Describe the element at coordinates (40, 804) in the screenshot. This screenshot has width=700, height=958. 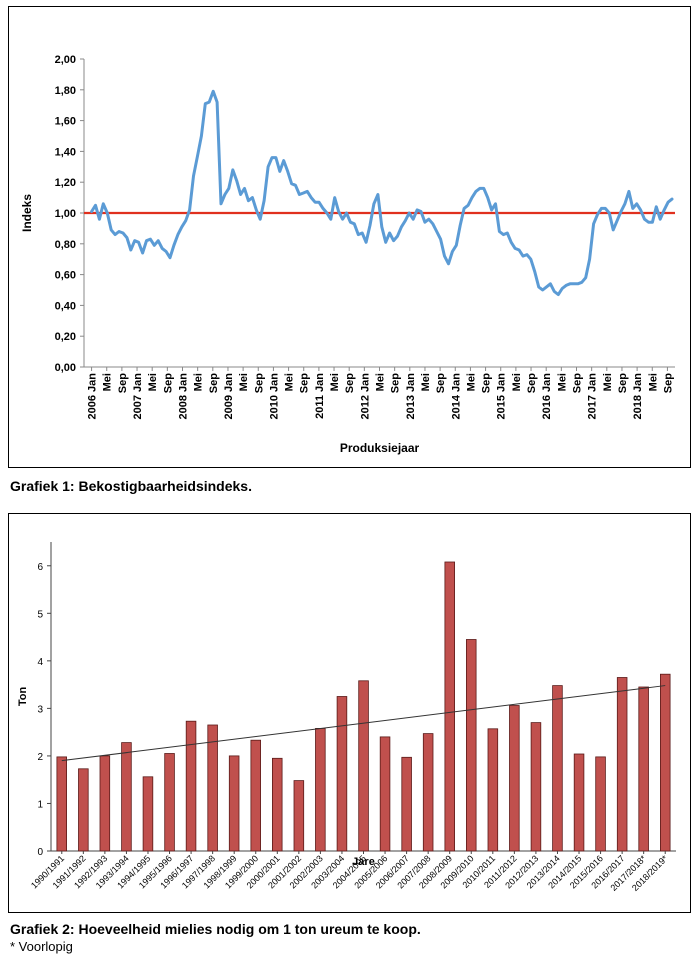
I see `y-tick-label: 1` at that location.